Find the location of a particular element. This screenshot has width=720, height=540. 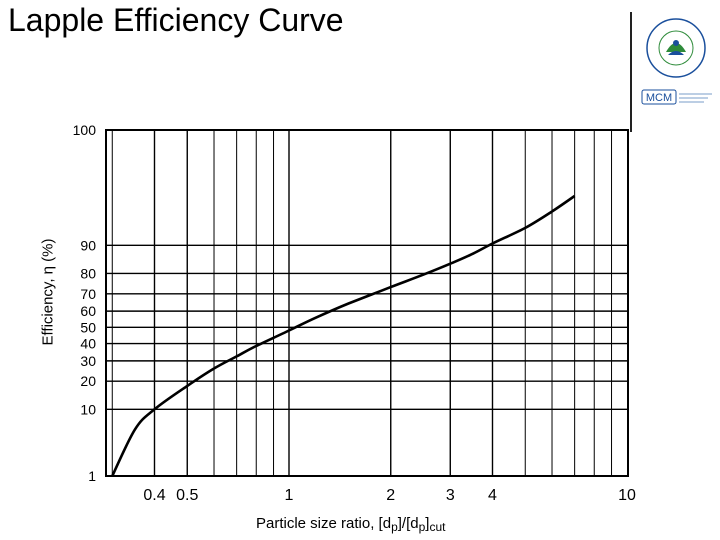

y-tick-label: 20 is located at coordinates (88, 381).